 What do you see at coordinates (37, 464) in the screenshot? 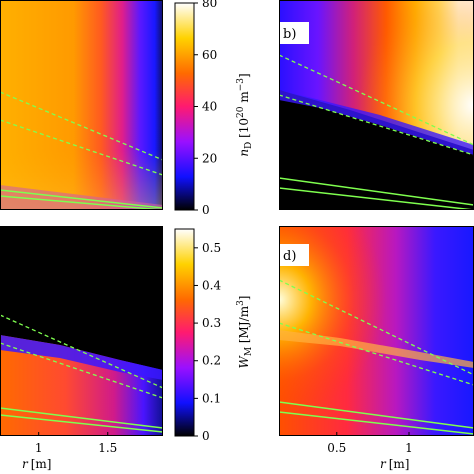
I see `panel-c-xlabel: r [m]` at bounding box center [37, 464].